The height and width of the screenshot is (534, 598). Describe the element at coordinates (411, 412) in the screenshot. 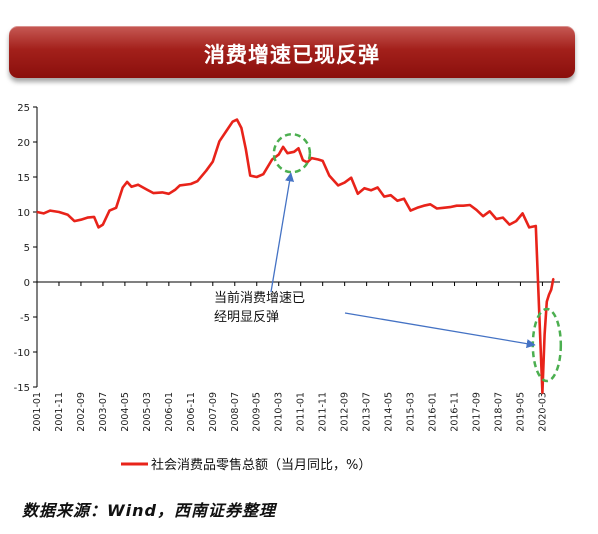

I see `x-tick-label: 2015-03` at that location.